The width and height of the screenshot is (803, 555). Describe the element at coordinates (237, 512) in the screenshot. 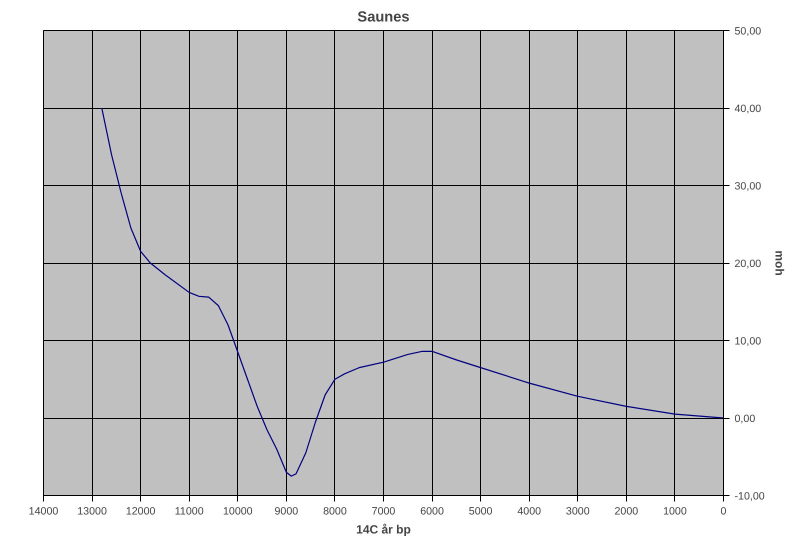

I see `x-tick-label: 10000` at that location.